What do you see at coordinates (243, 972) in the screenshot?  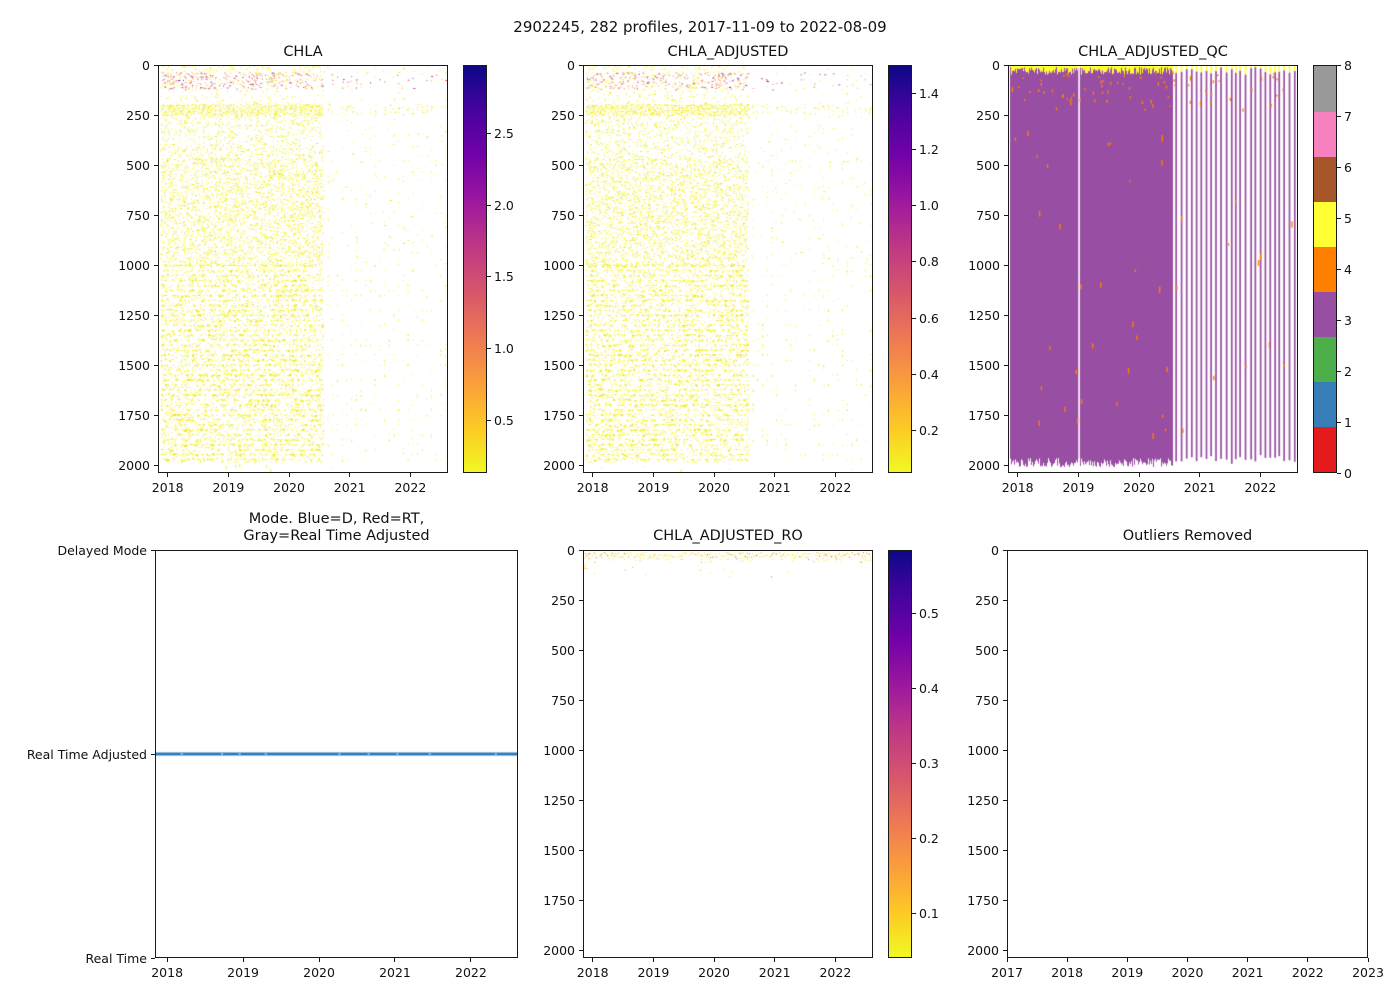 I see `mode-x-ticklabel: 2019` at bounding box center [243, 972].